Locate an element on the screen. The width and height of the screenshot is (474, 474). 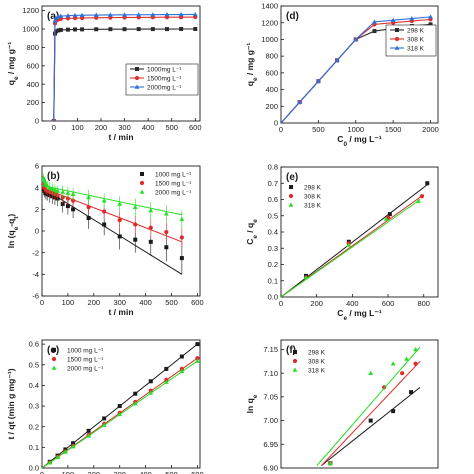
y-tick-label: 0.3 is located at coordinates (34, 406).